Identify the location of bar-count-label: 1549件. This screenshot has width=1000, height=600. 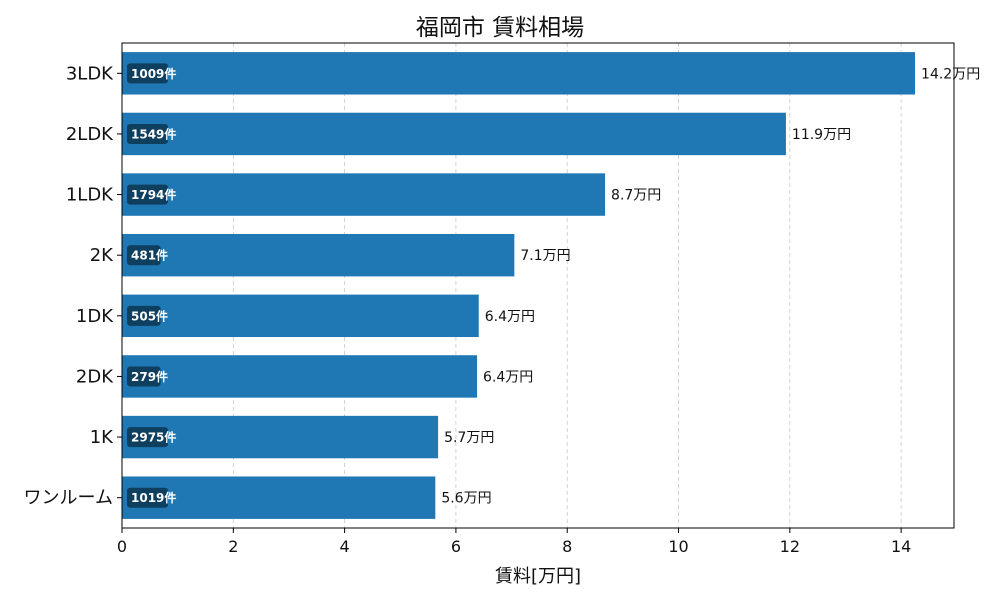
(153, 133).